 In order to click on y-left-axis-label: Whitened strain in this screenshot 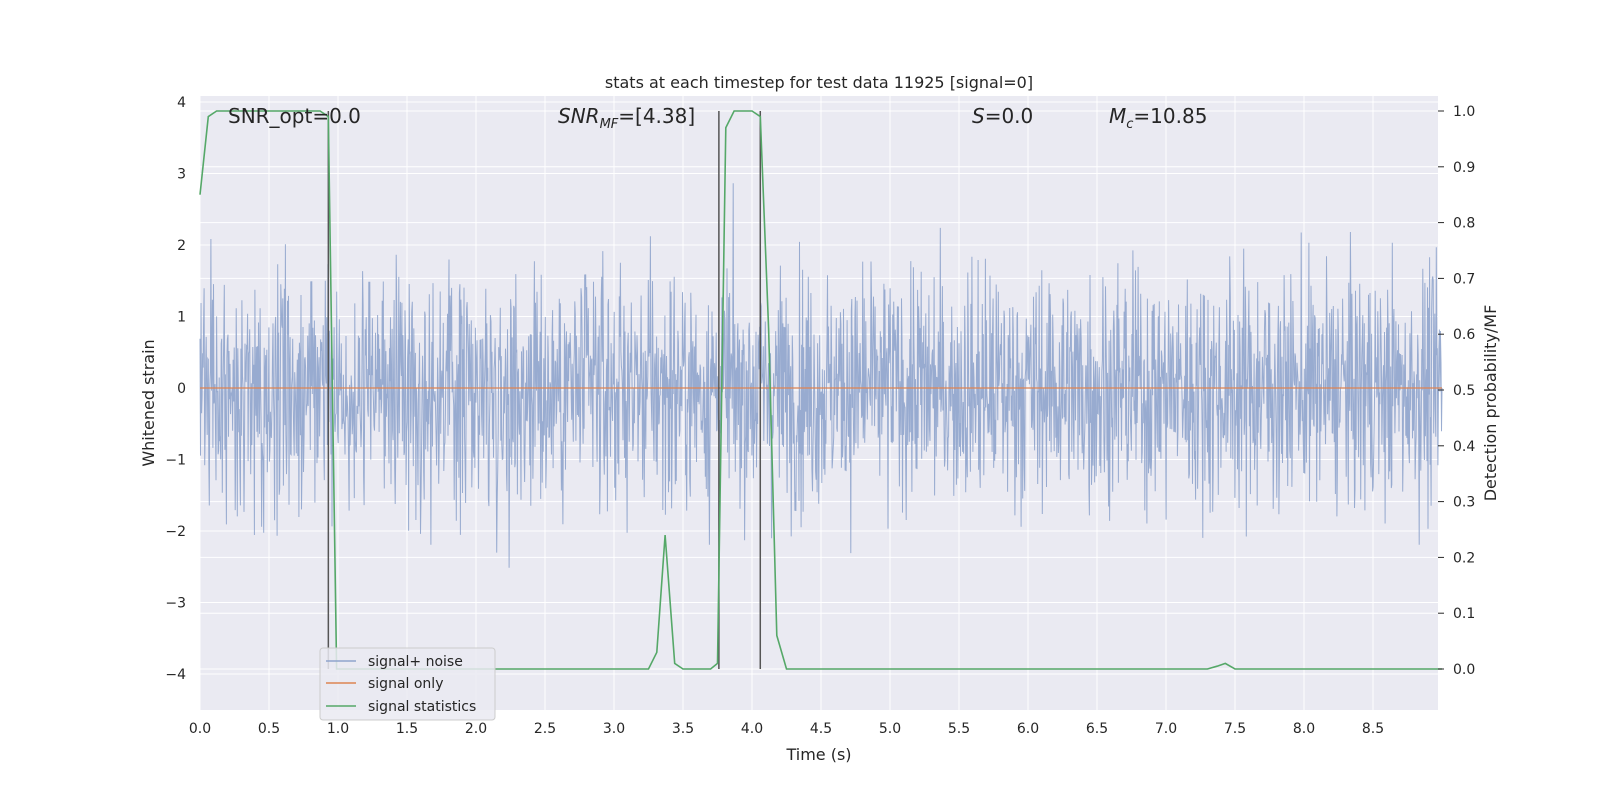, I will do `click(148, 402)`.